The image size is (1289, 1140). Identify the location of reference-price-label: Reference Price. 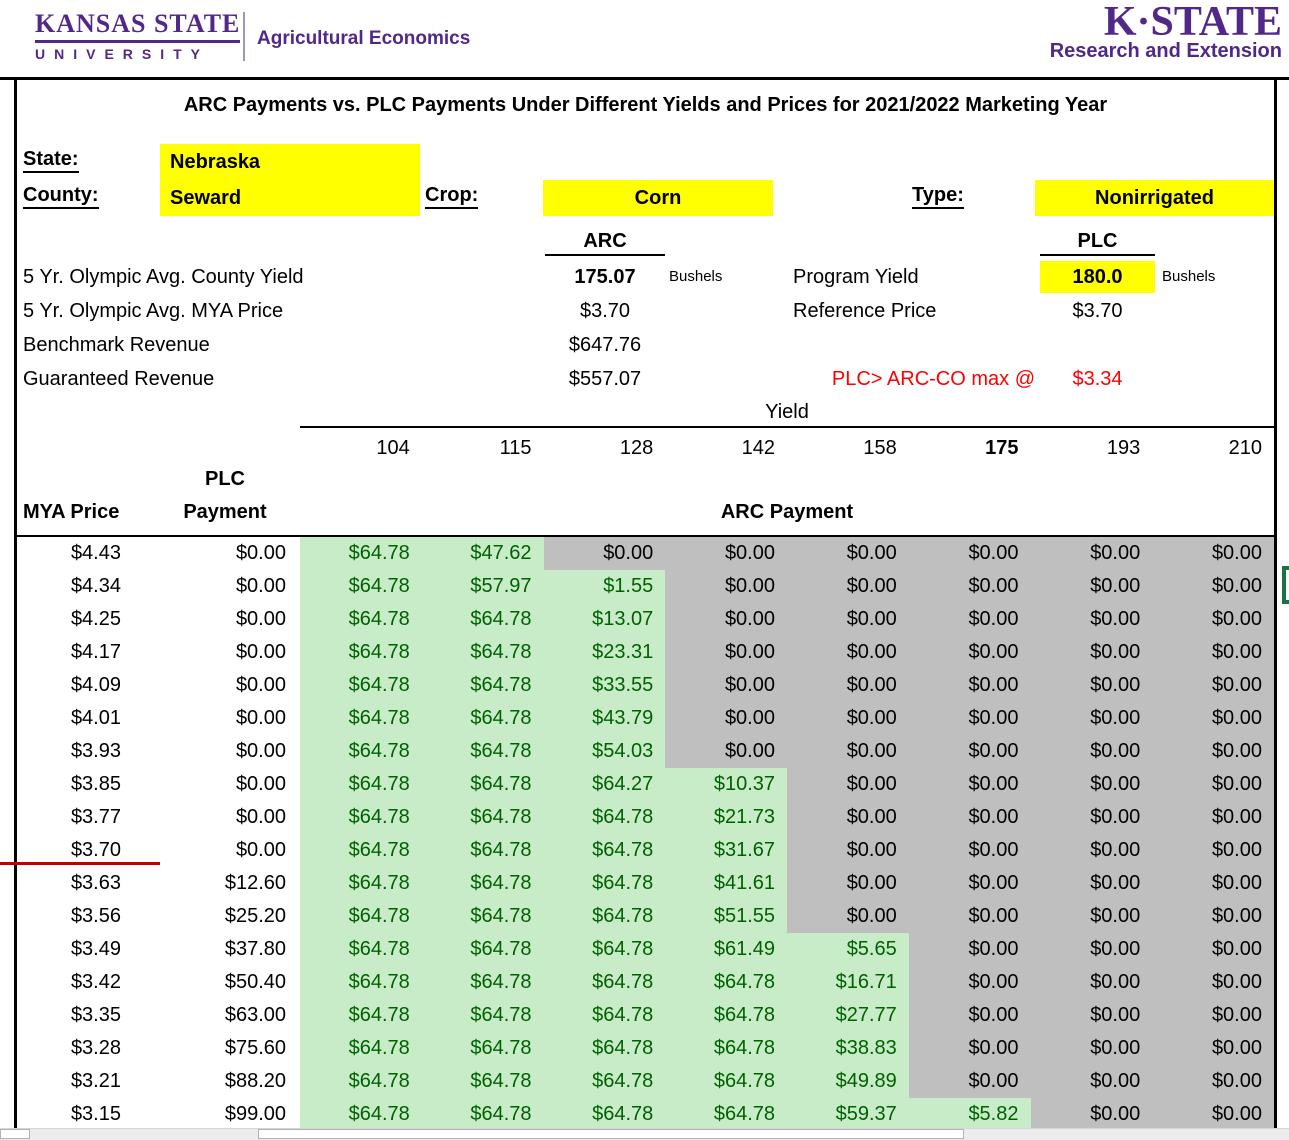
(865, 311).